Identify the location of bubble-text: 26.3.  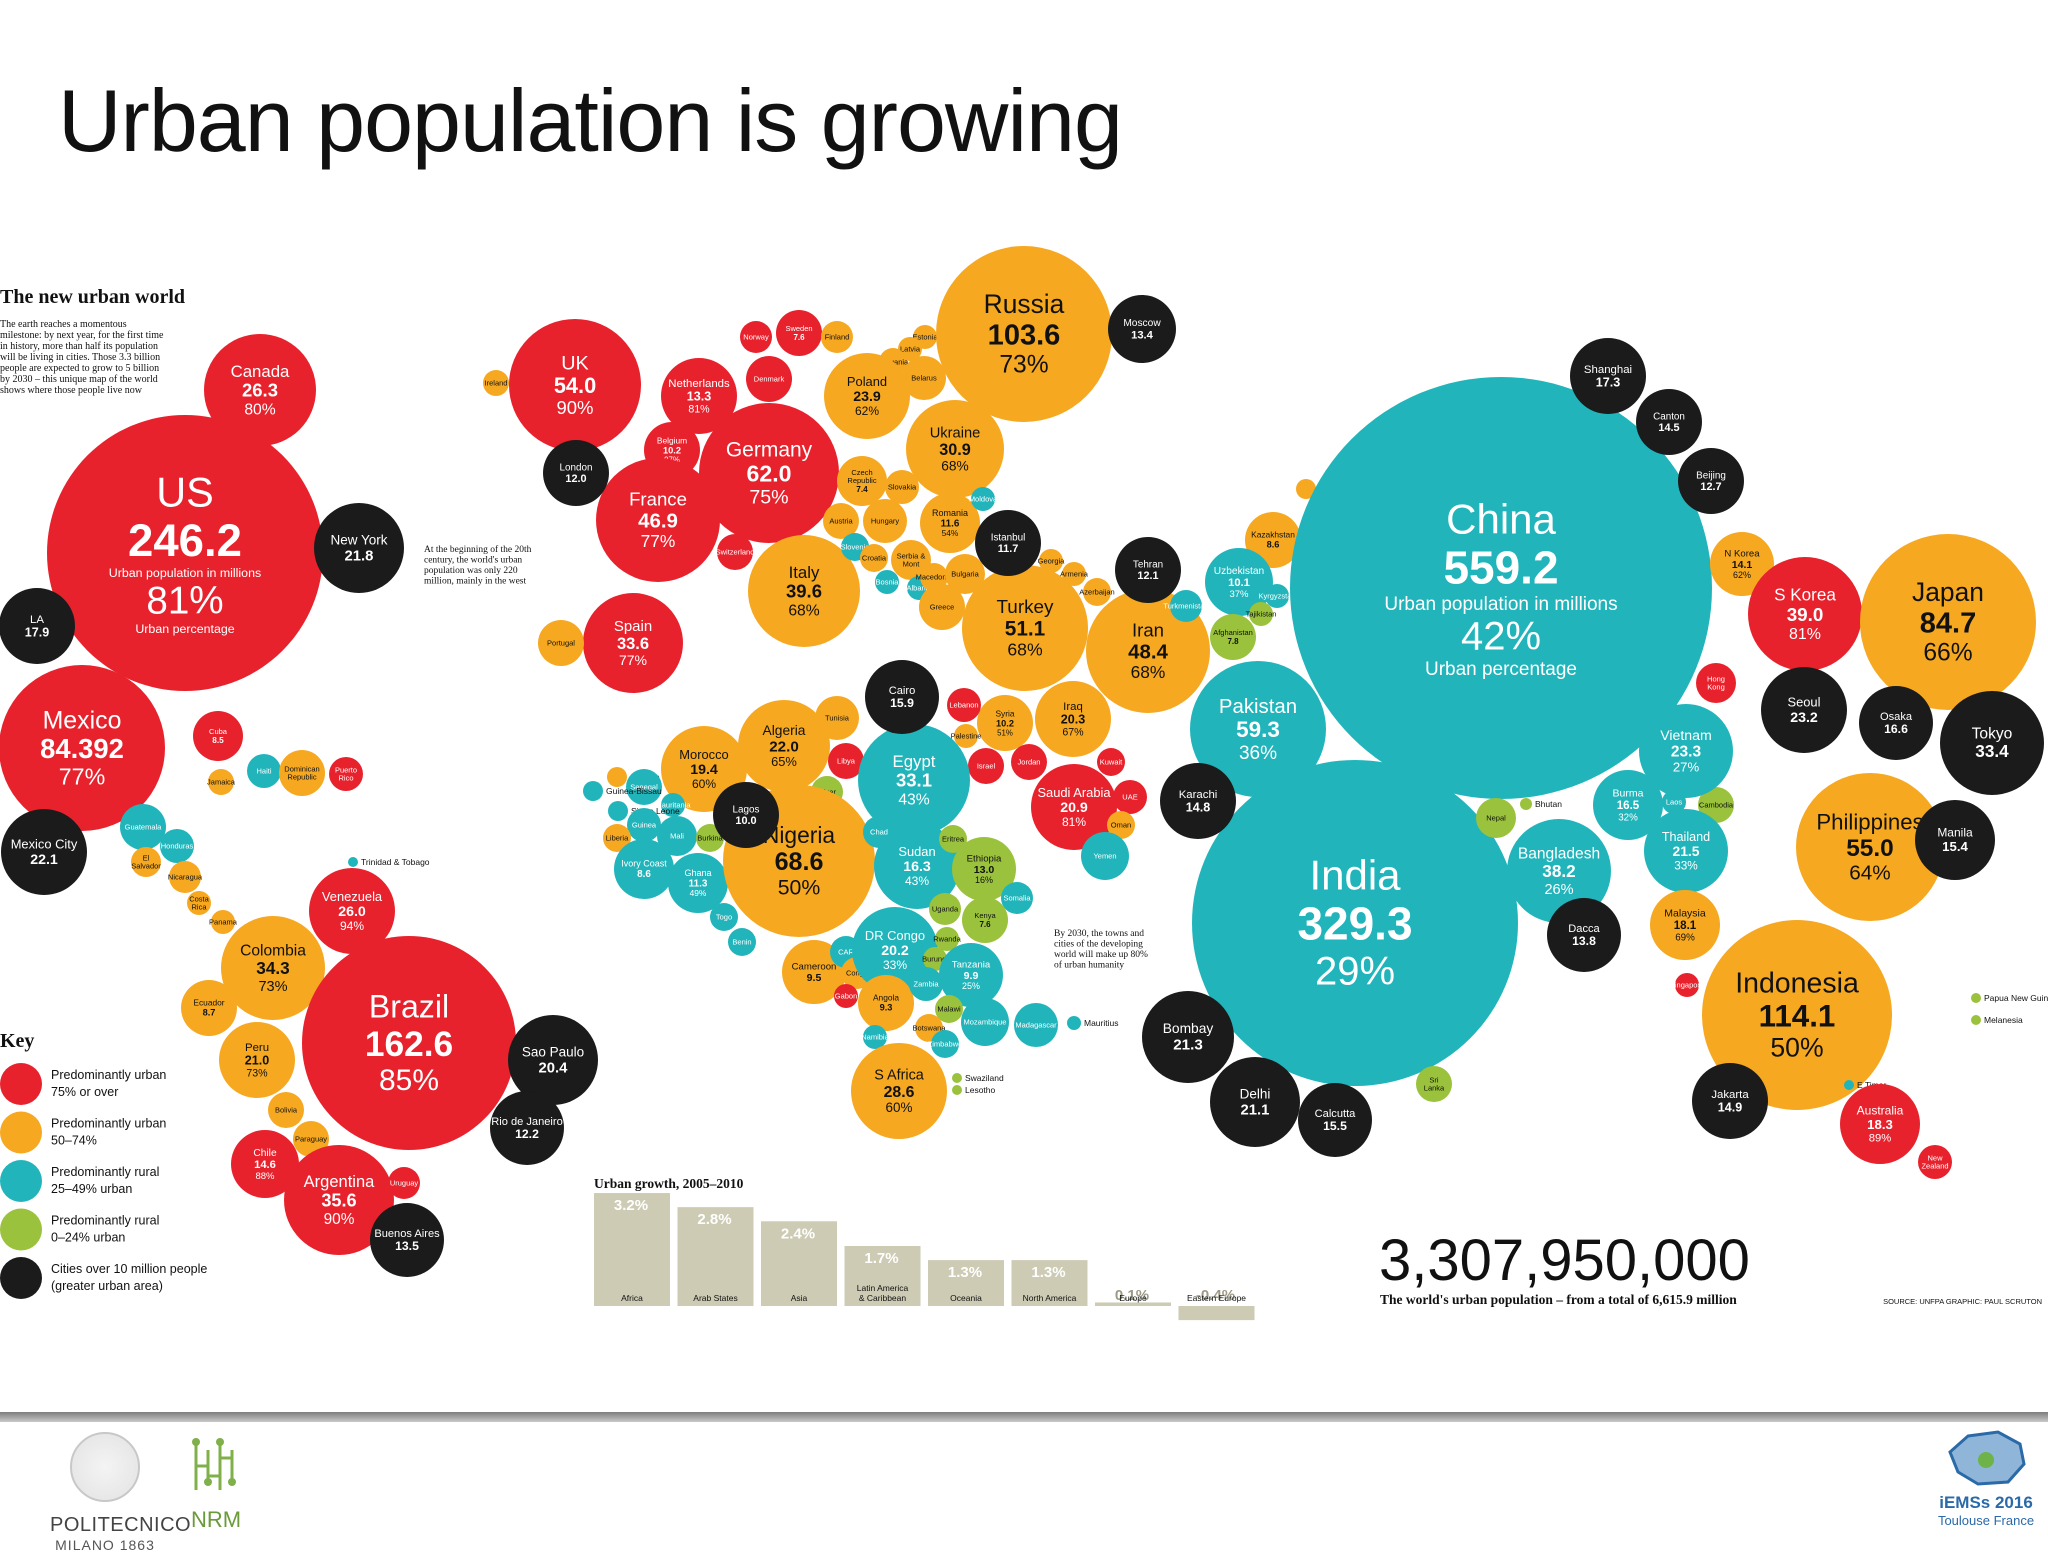
(260, 390).